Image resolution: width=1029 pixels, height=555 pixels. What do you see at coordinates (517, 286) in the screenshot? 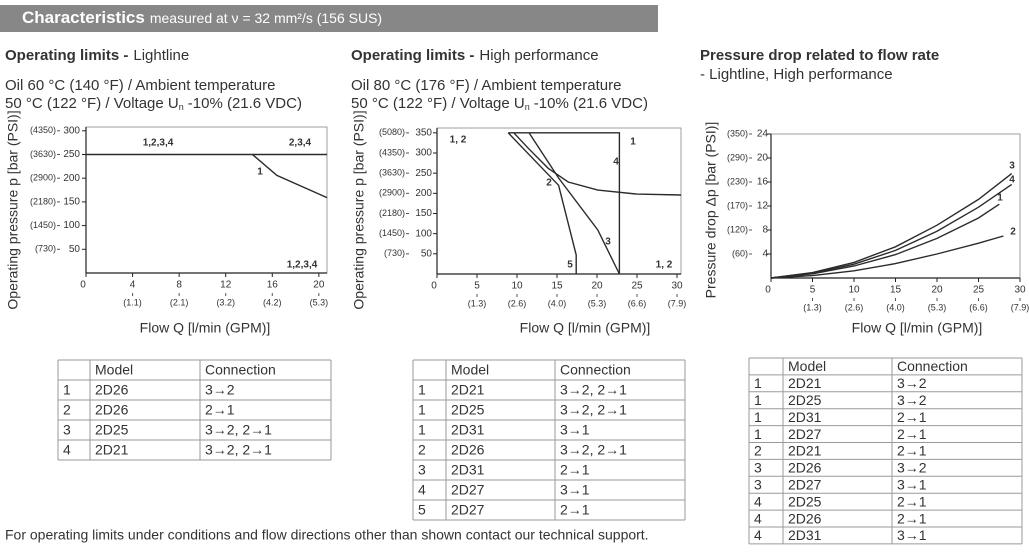
I see `x-tick-label: 10` at bounding box center [517, 286].